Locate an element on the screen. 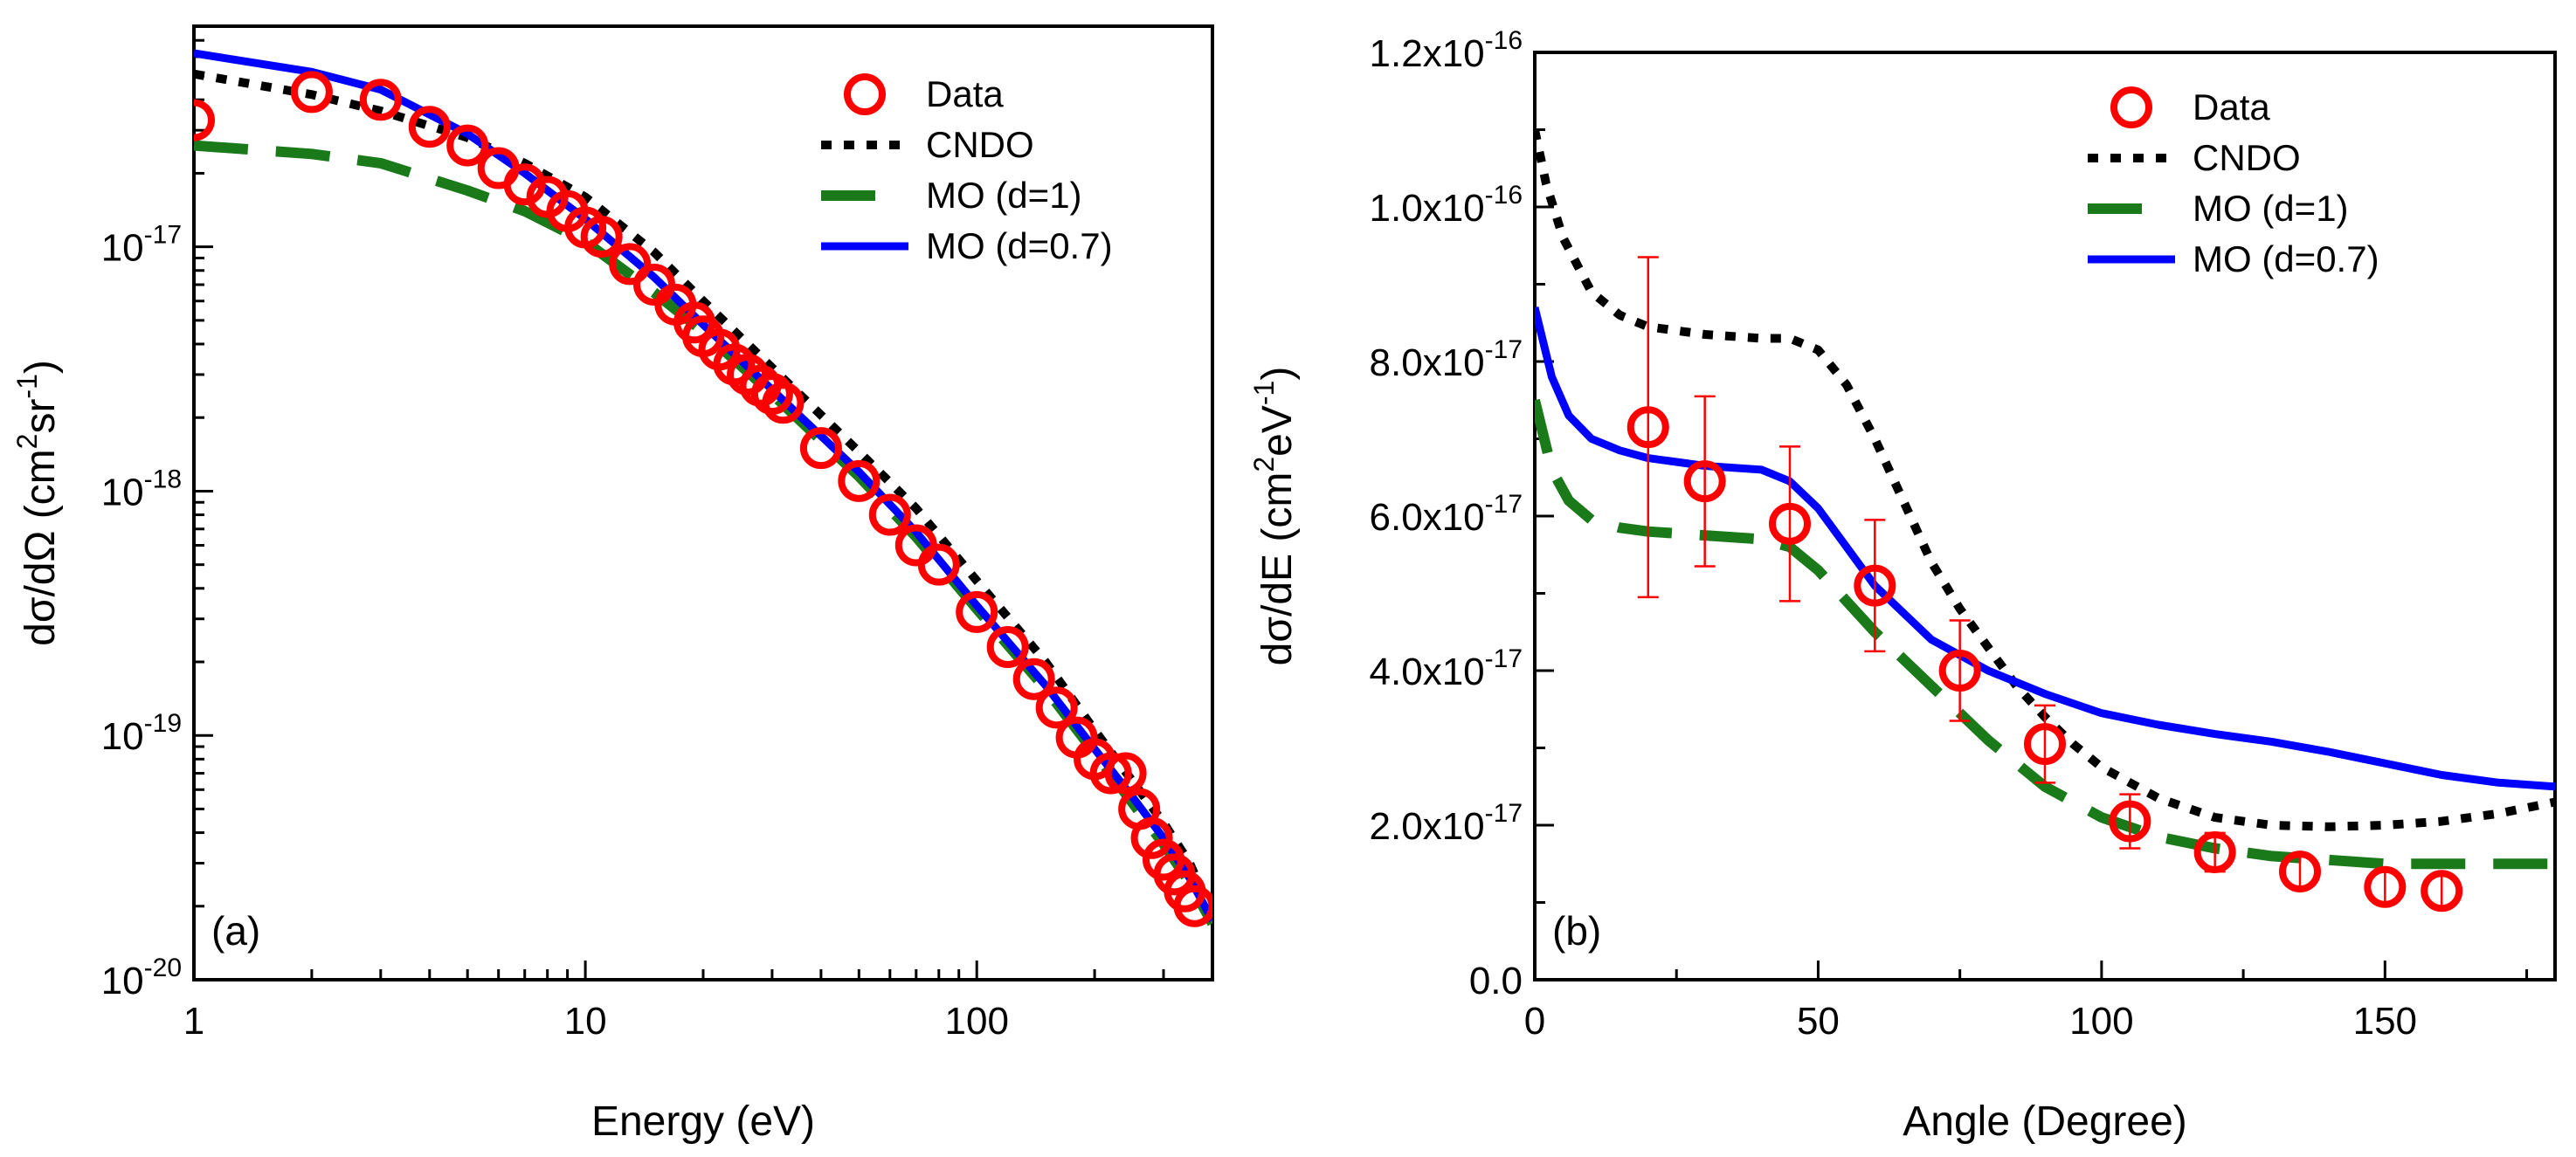 The image size is (2576, 1157). x-tick-label: 150 is located at coordinates (2385, 1021).